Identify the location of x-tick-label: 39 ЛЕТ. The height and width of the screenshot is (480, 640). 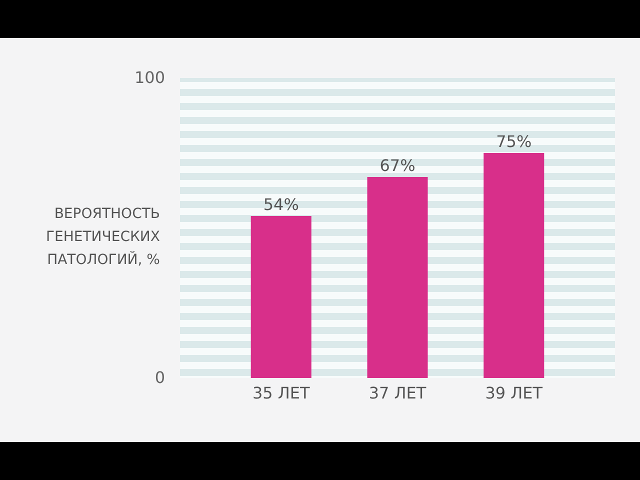
(514, 392).